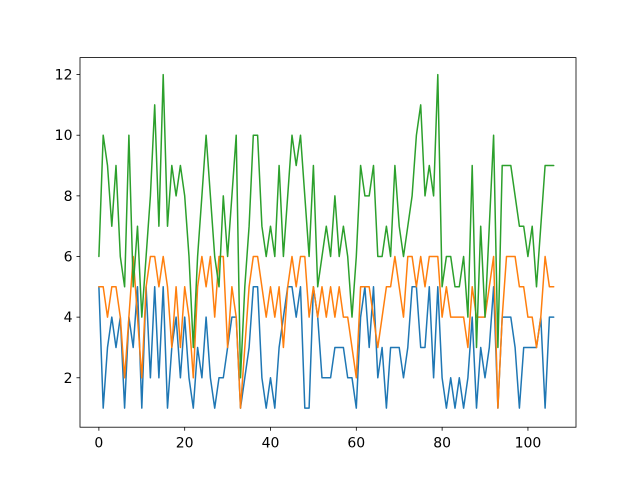  What do you see at coordinates (271, 444) in the screenshot?
I see `x-axis-tick-label: 40` at bounding box center [271, 444].